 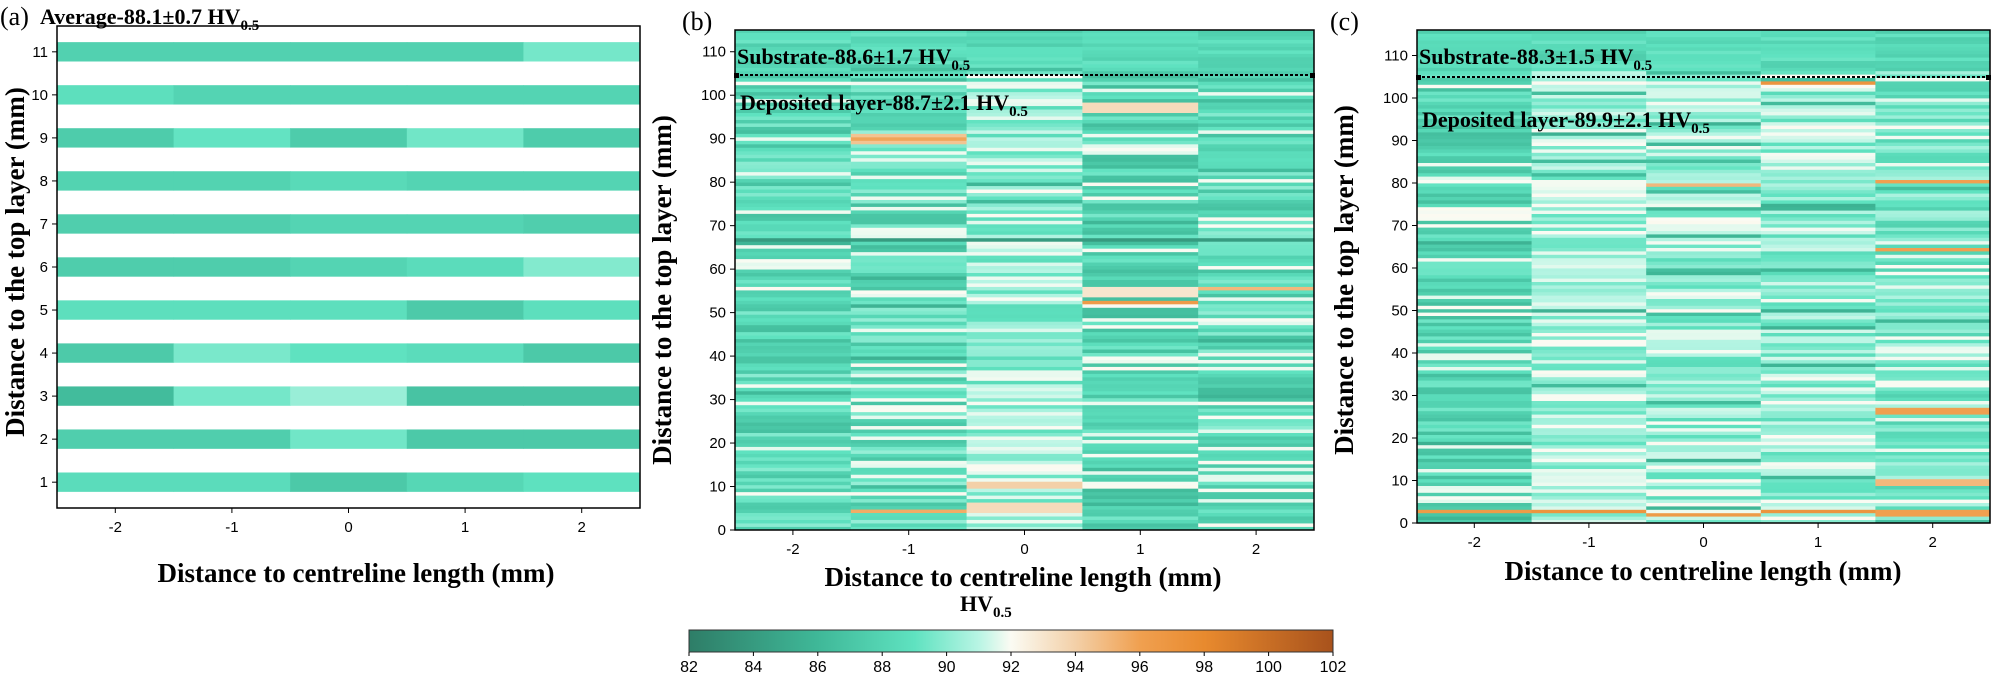 What do you see at coordinates (1140, 549) in the screenshot?
I see `x-tick-label: 1` at bounding box center [1140, 549].